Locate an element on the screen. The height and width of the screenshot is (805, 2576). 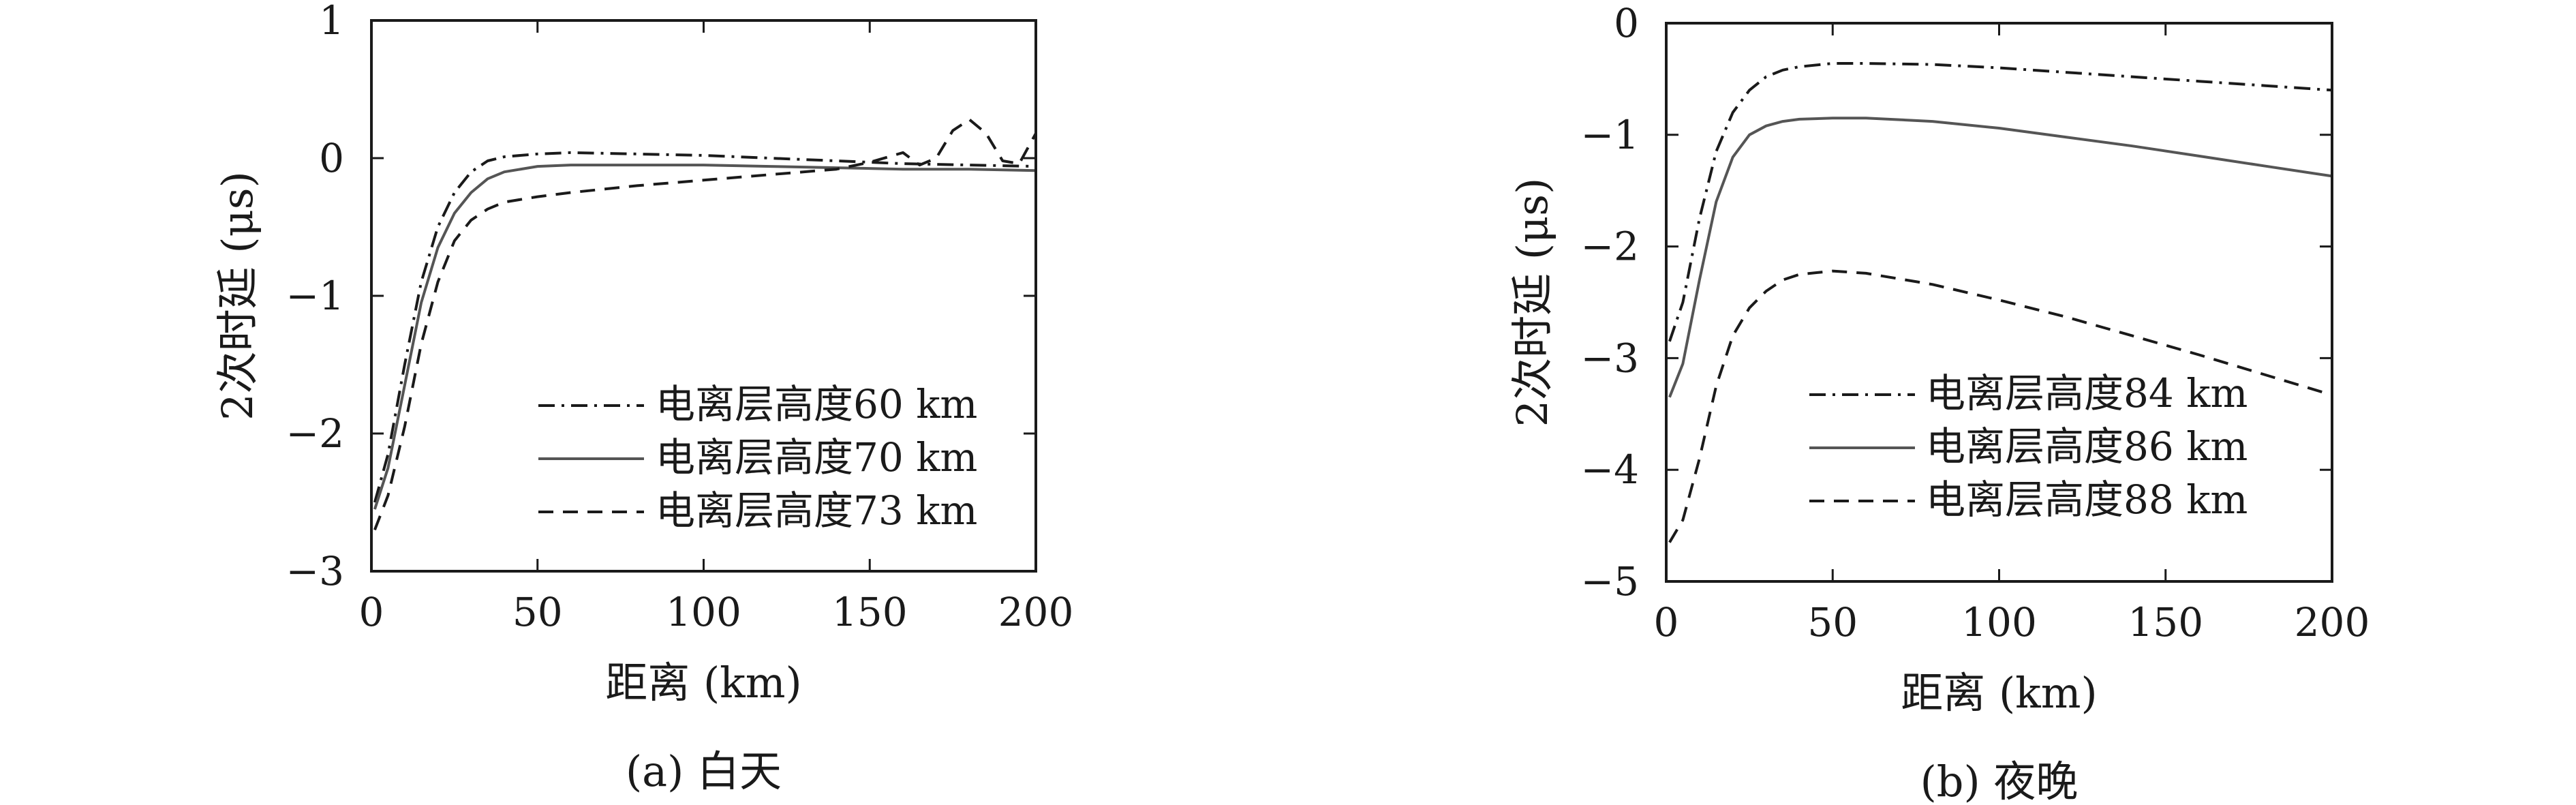
legend-entry-label: 电离层高度60 km is located at coordinates (816, 404).